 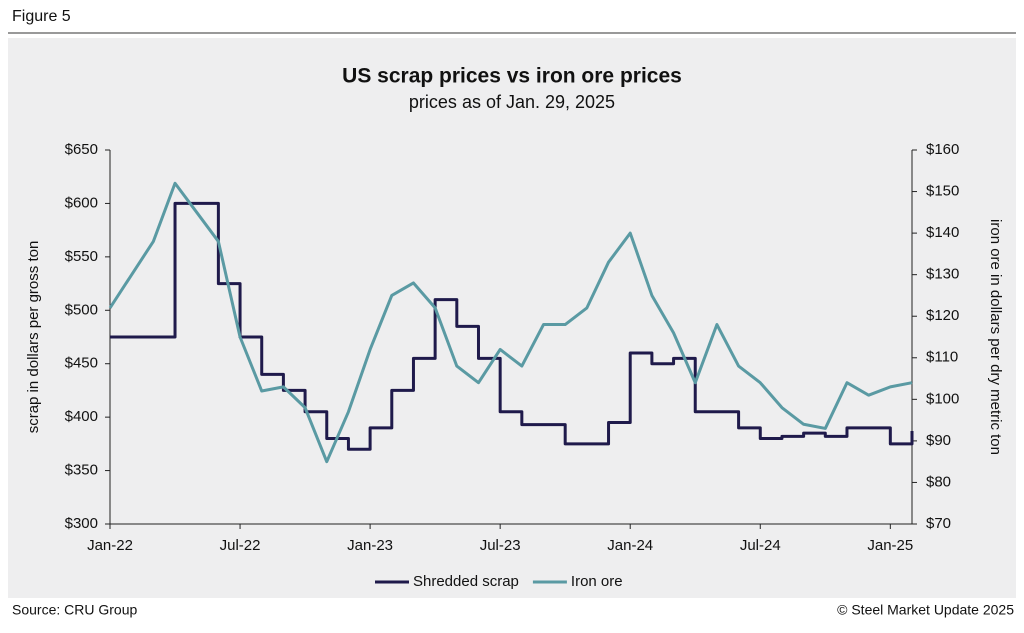 I want to click on y-tick-label: $450, so click(x=81, y=363).